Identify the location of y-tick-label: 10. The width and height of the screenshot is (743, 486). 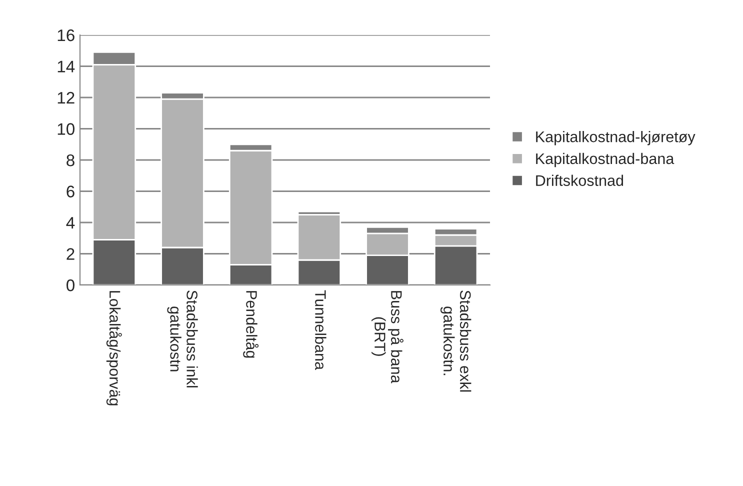
(66, 129).